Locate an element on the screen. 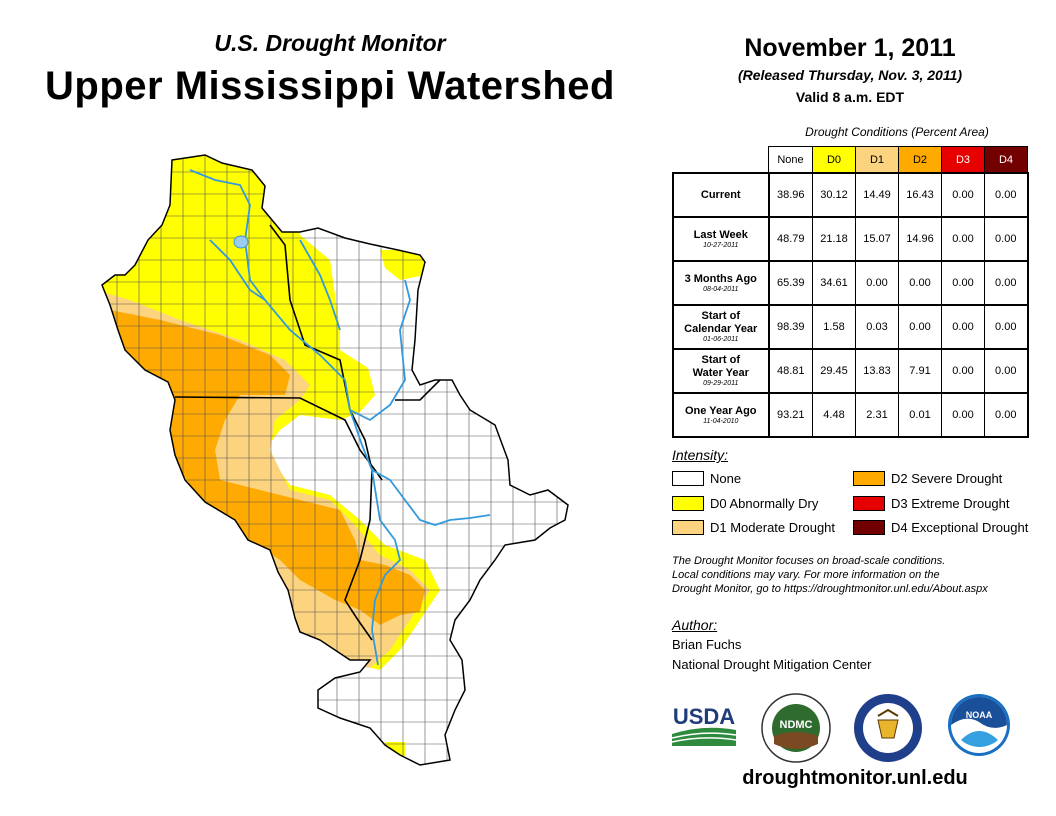 The width and height of the screenshot is (1056, 816). cell-d0: 4.48 is located at coordinates (834, 415).